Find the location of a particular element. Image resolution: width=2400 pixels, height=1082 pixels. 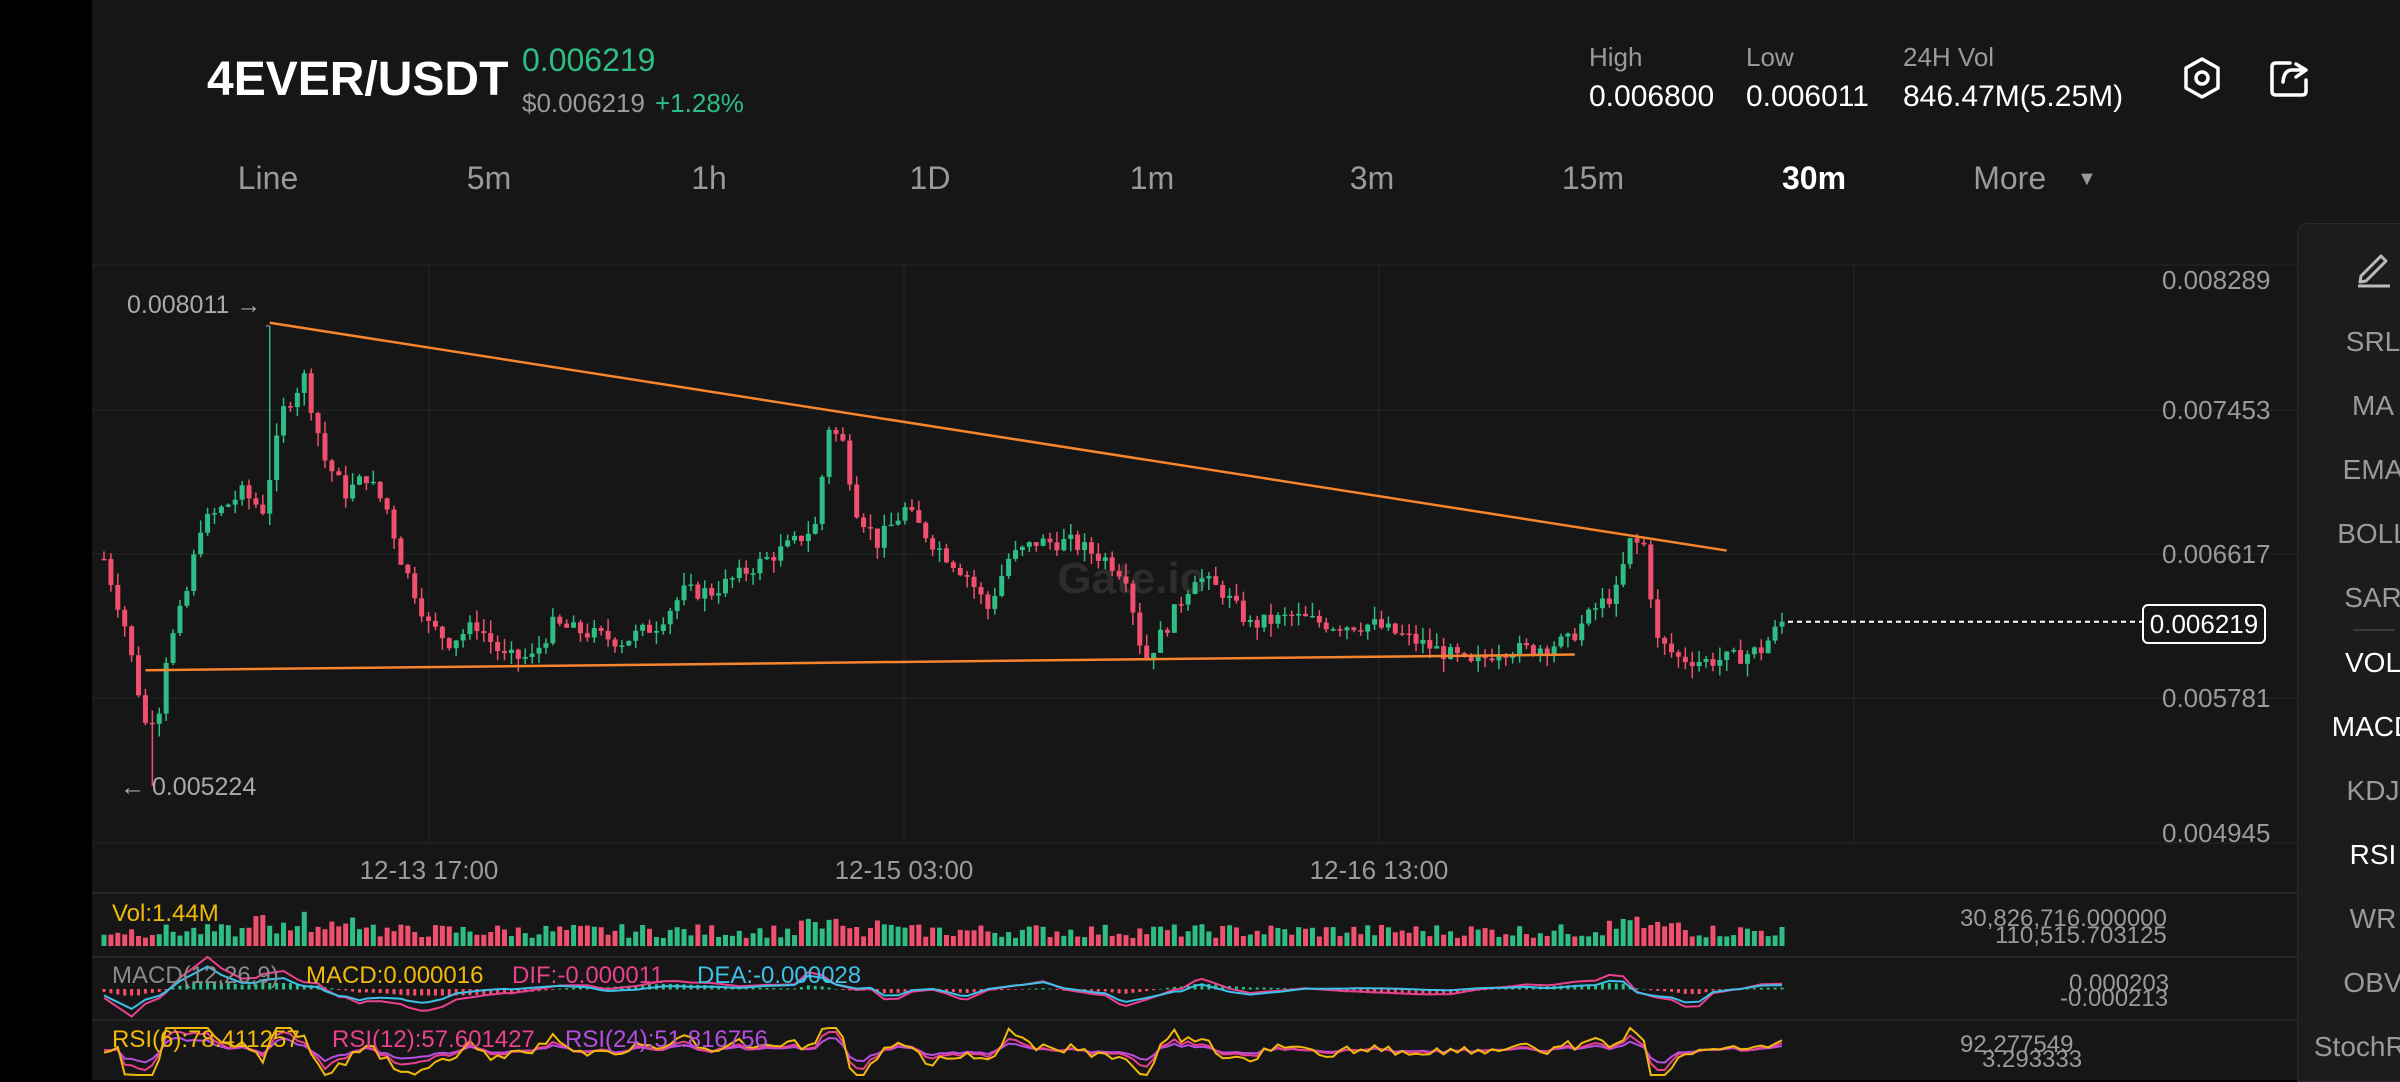

indicator-obv: OBV is located at coordinates (2371, 982).